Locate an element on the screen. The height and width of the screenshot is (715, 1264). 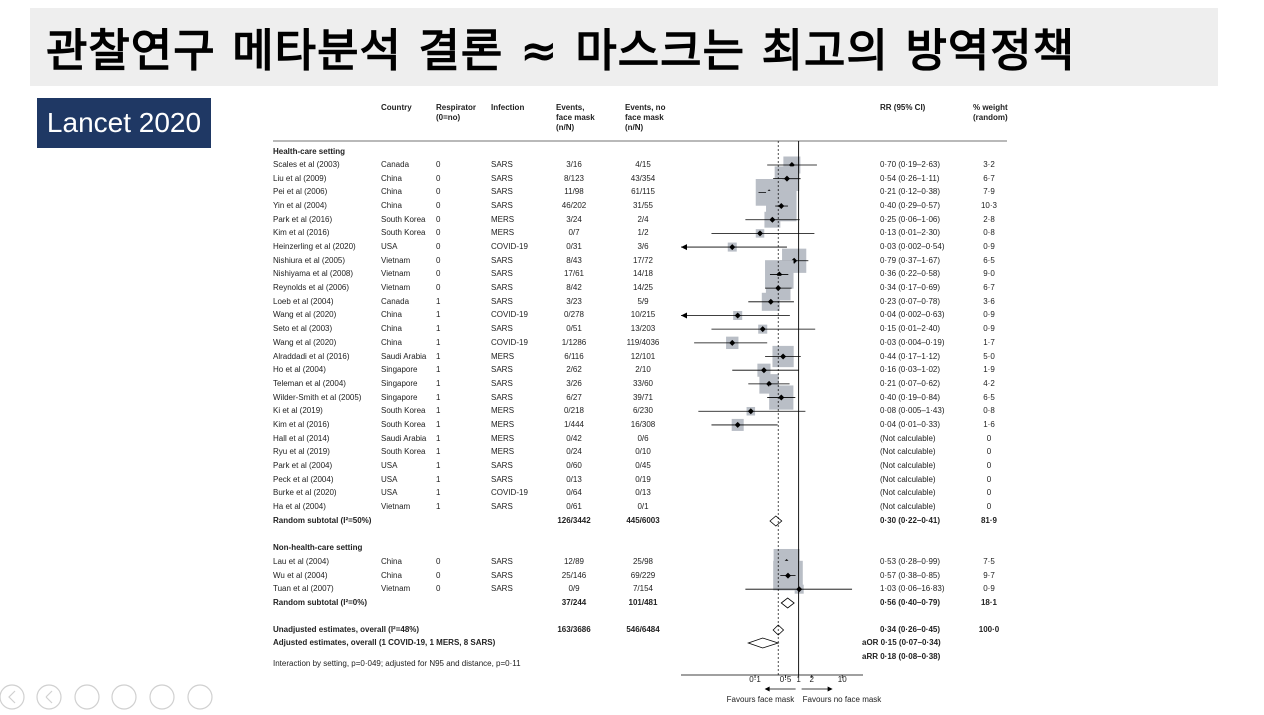
study-name: Tuan et al (2007) is located at coordinates (303, 589).